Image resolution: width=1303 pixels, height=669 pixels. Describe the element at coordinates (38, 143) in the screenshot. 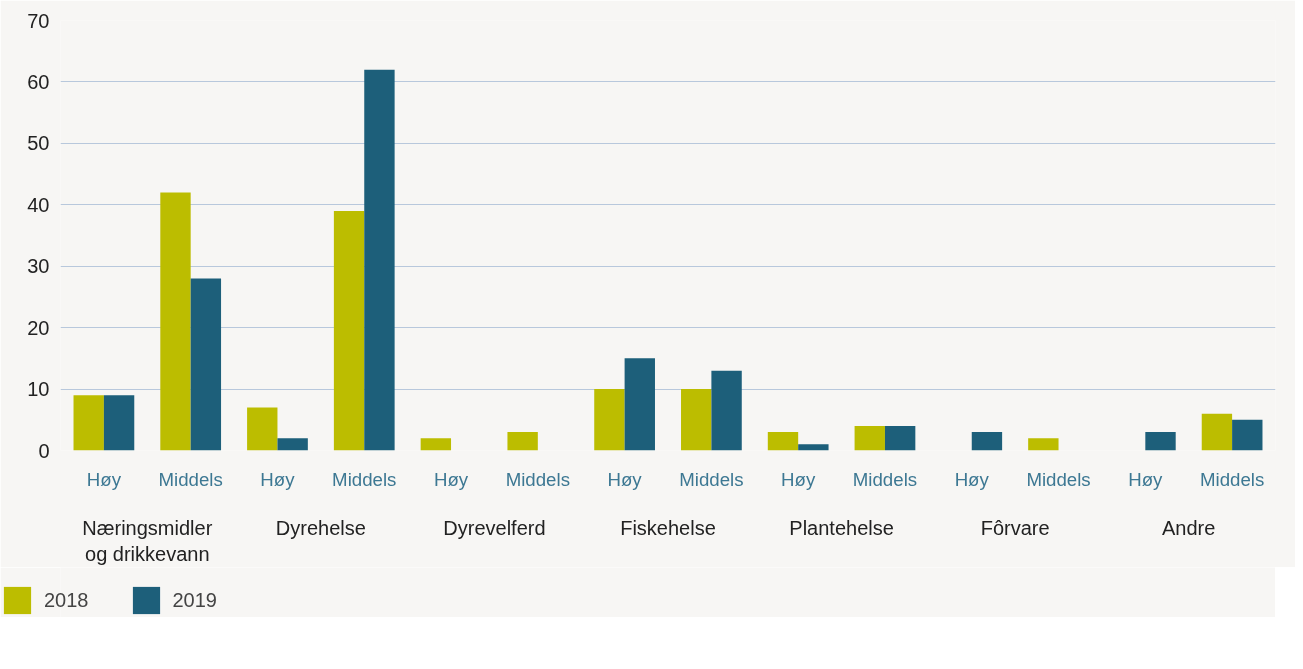

I see `y-tick-label: 50` at that location.